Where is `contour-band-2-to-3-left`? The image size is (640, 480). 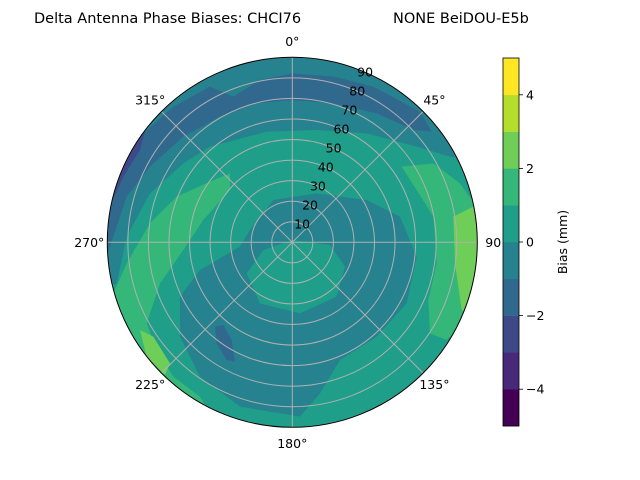 contour-band-2-to-3-left is located at coordinates (154, 352).